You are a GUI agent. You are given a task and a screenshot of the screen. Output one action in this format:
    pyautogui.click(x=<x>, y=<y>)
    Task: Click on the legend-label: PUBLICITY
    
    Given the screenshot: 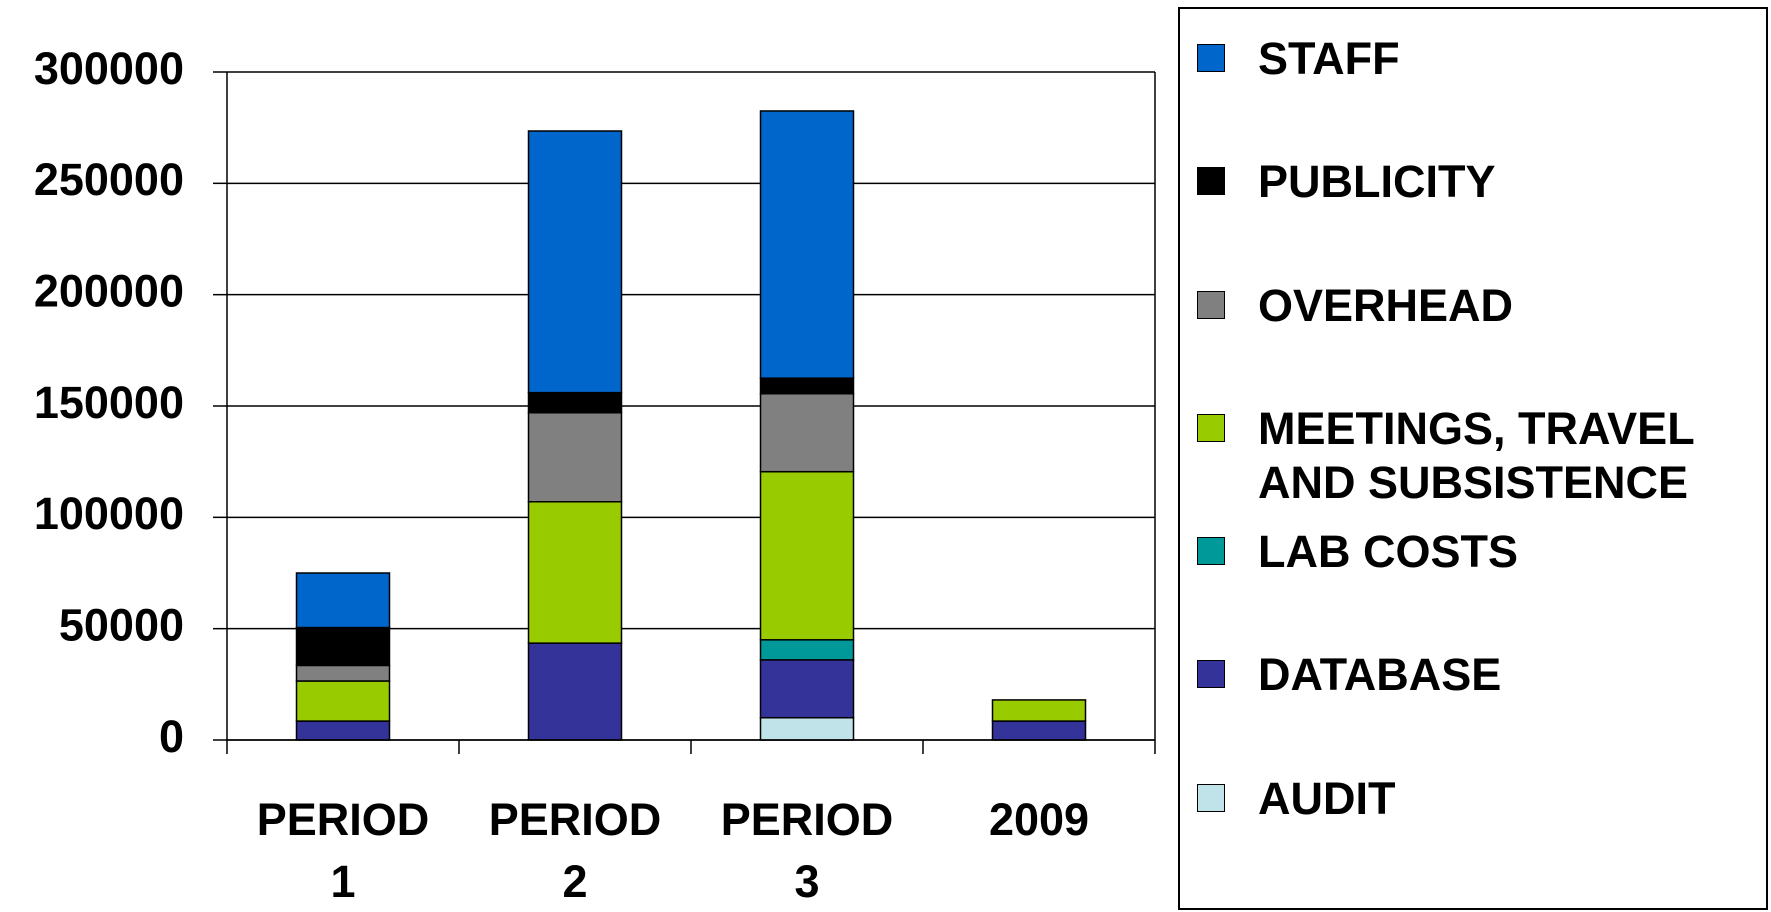 What is the action you would take?
    pyautogui.click(x=1377, y=182)
    